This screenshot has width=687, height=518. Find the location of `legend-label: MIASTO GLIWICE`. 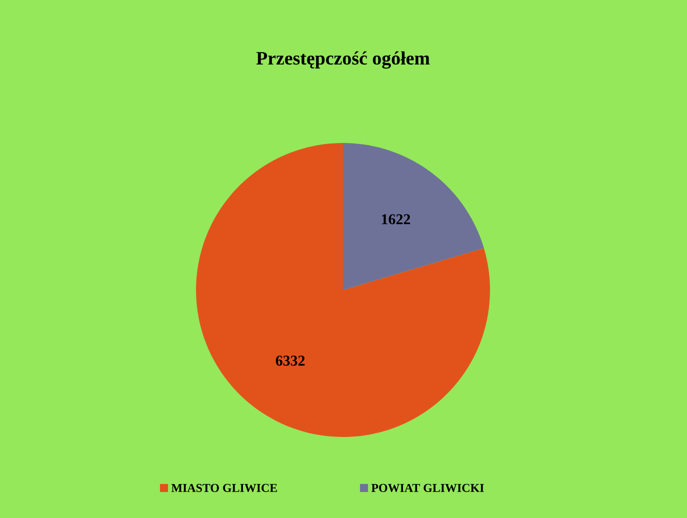

legend-label: MIASTO GLIWICE is located at coordinates (224, 488).